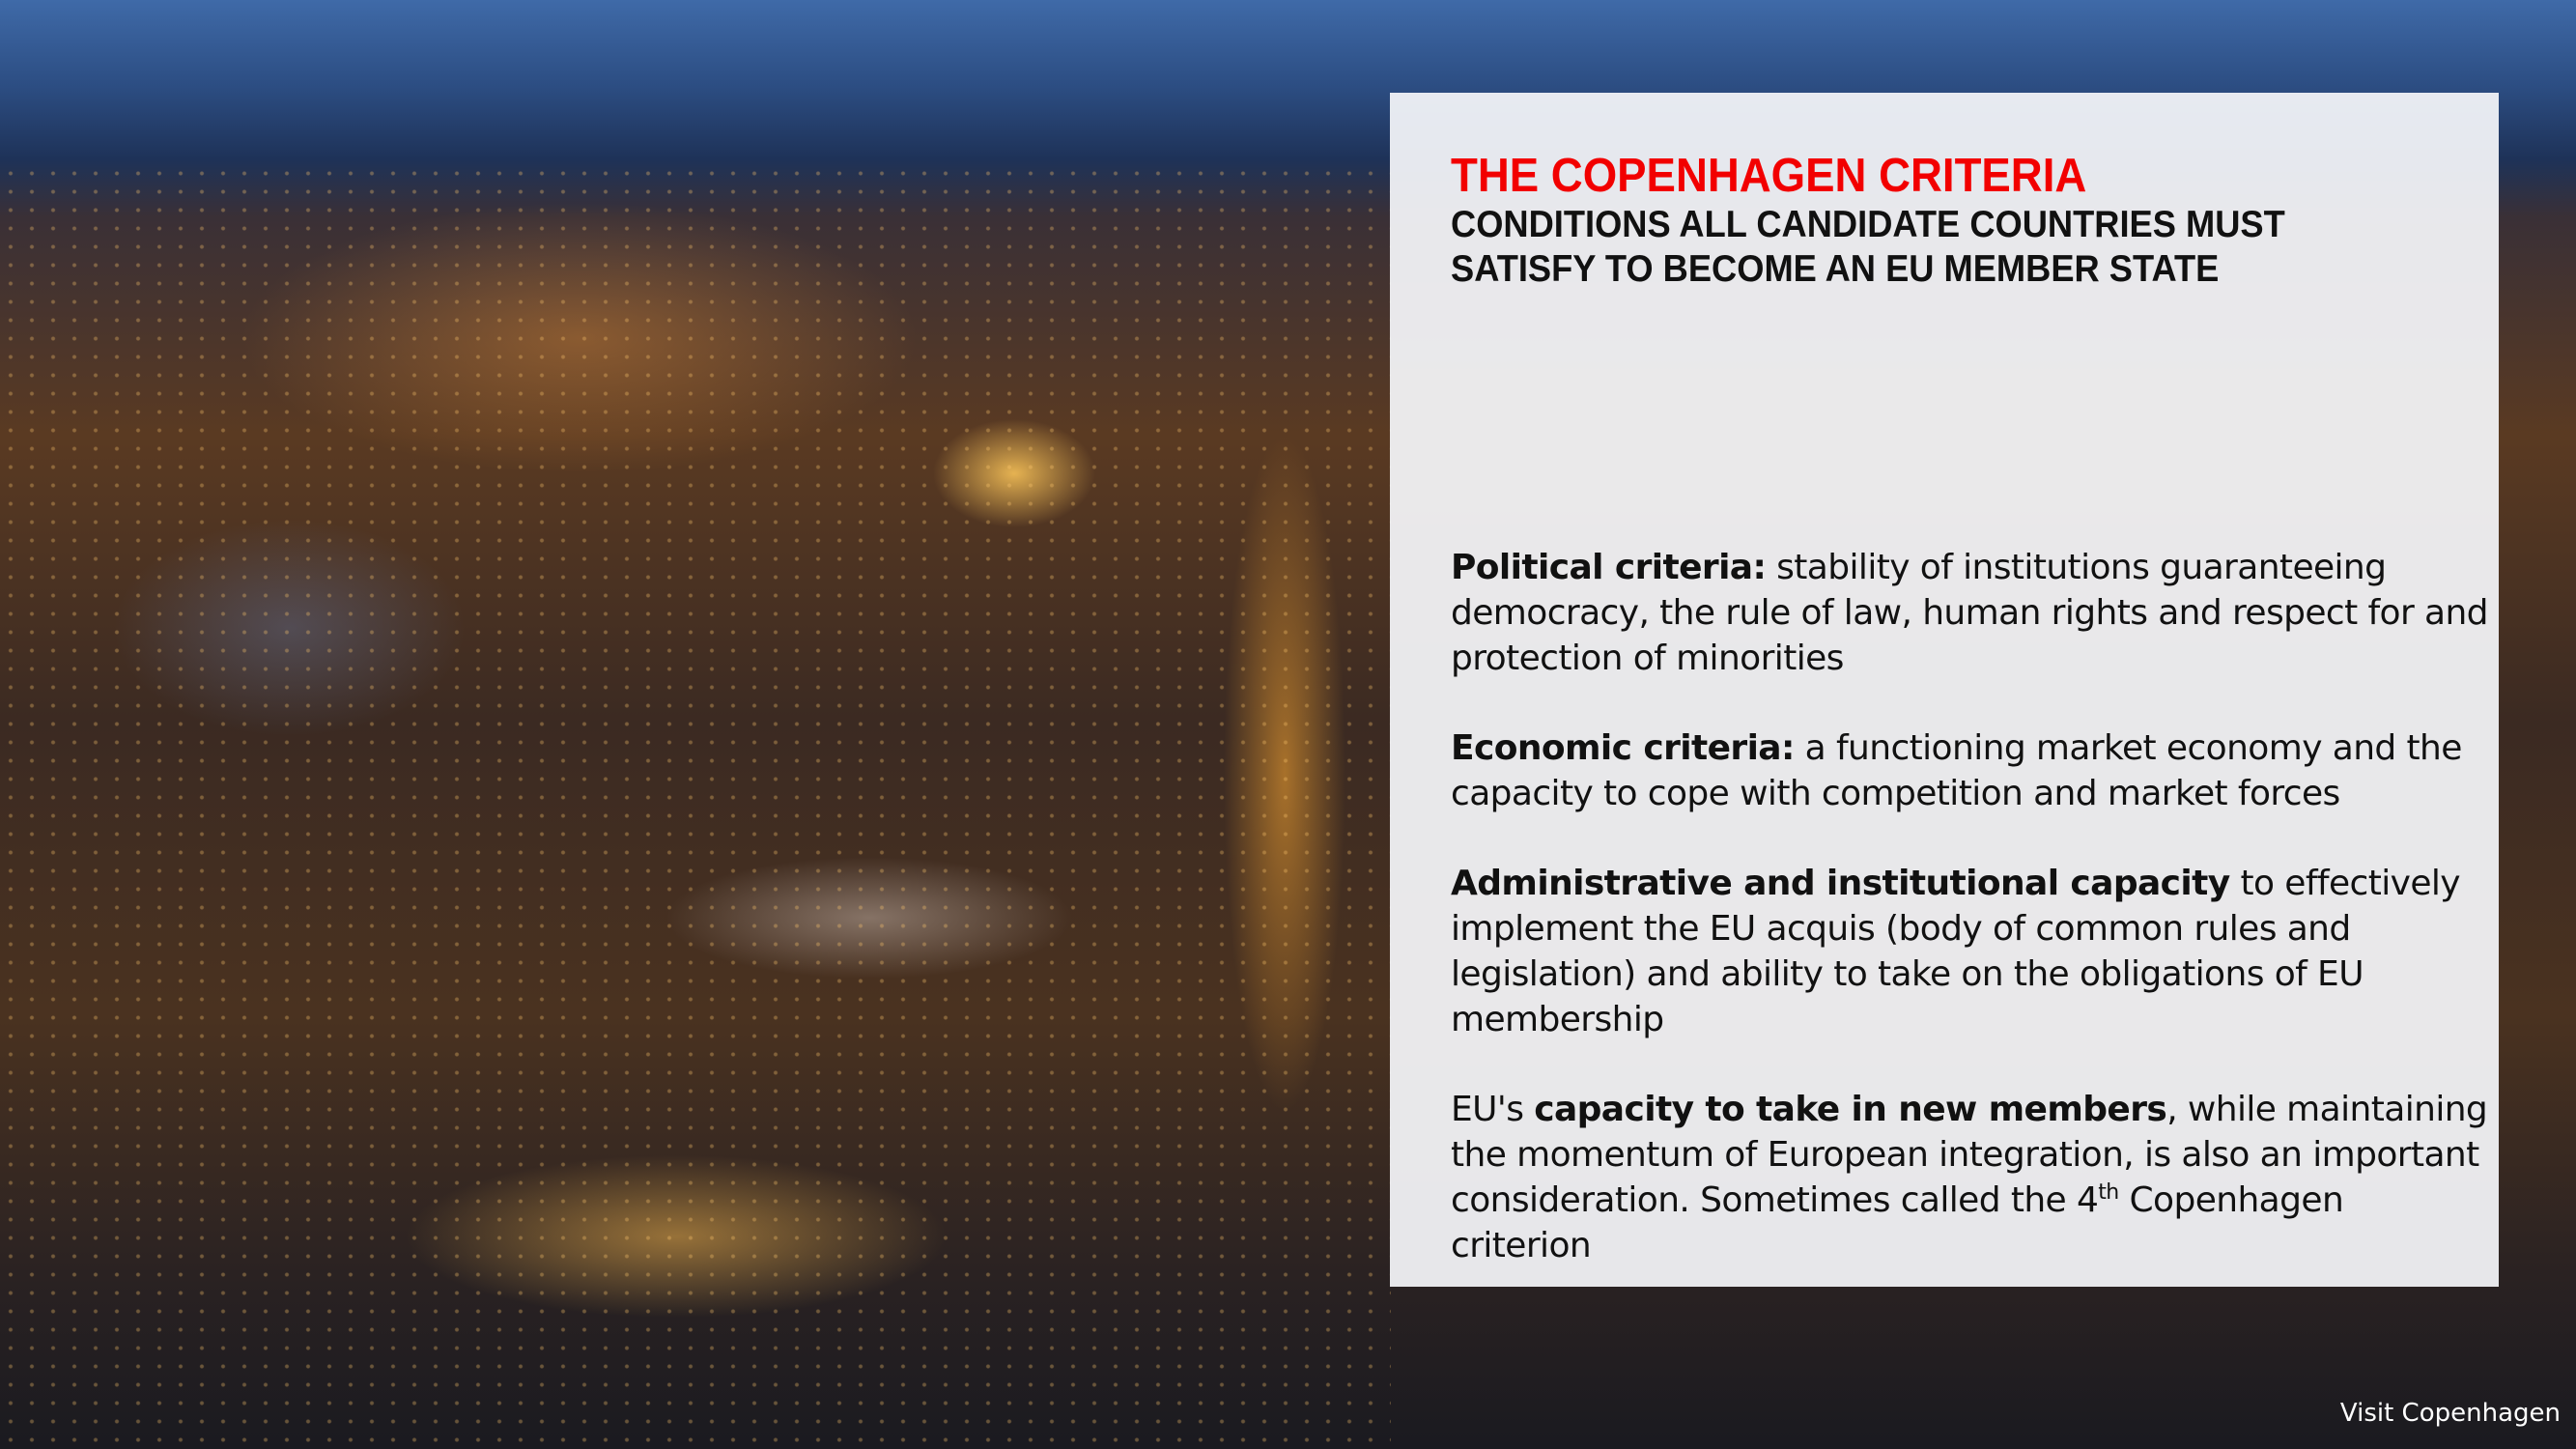 This screenshot has width=2576, height=1449. Describe the element at coordinates (1623, 748) in the screenshot. I see `criterion-label: Economic criteria:` at that location.